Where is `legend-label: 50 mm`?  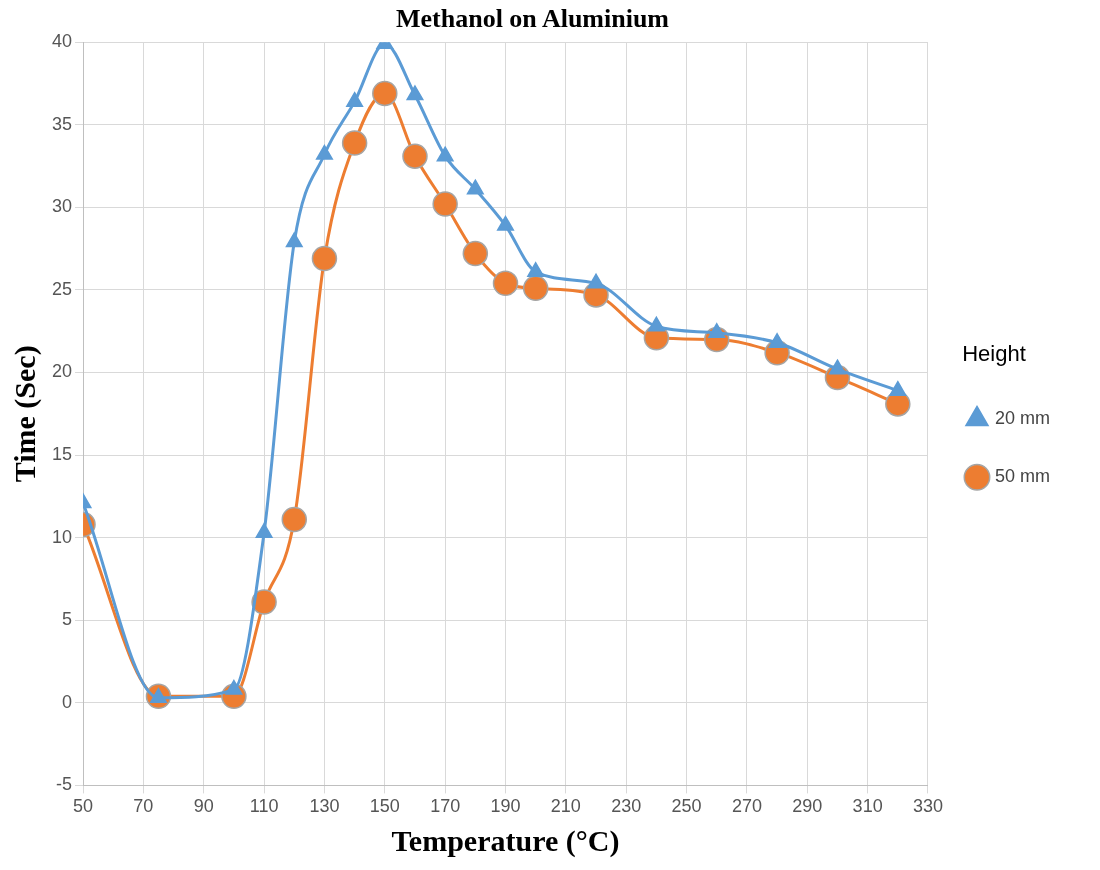 legend-label: 50 mm is located at coordinates (1022, 476).